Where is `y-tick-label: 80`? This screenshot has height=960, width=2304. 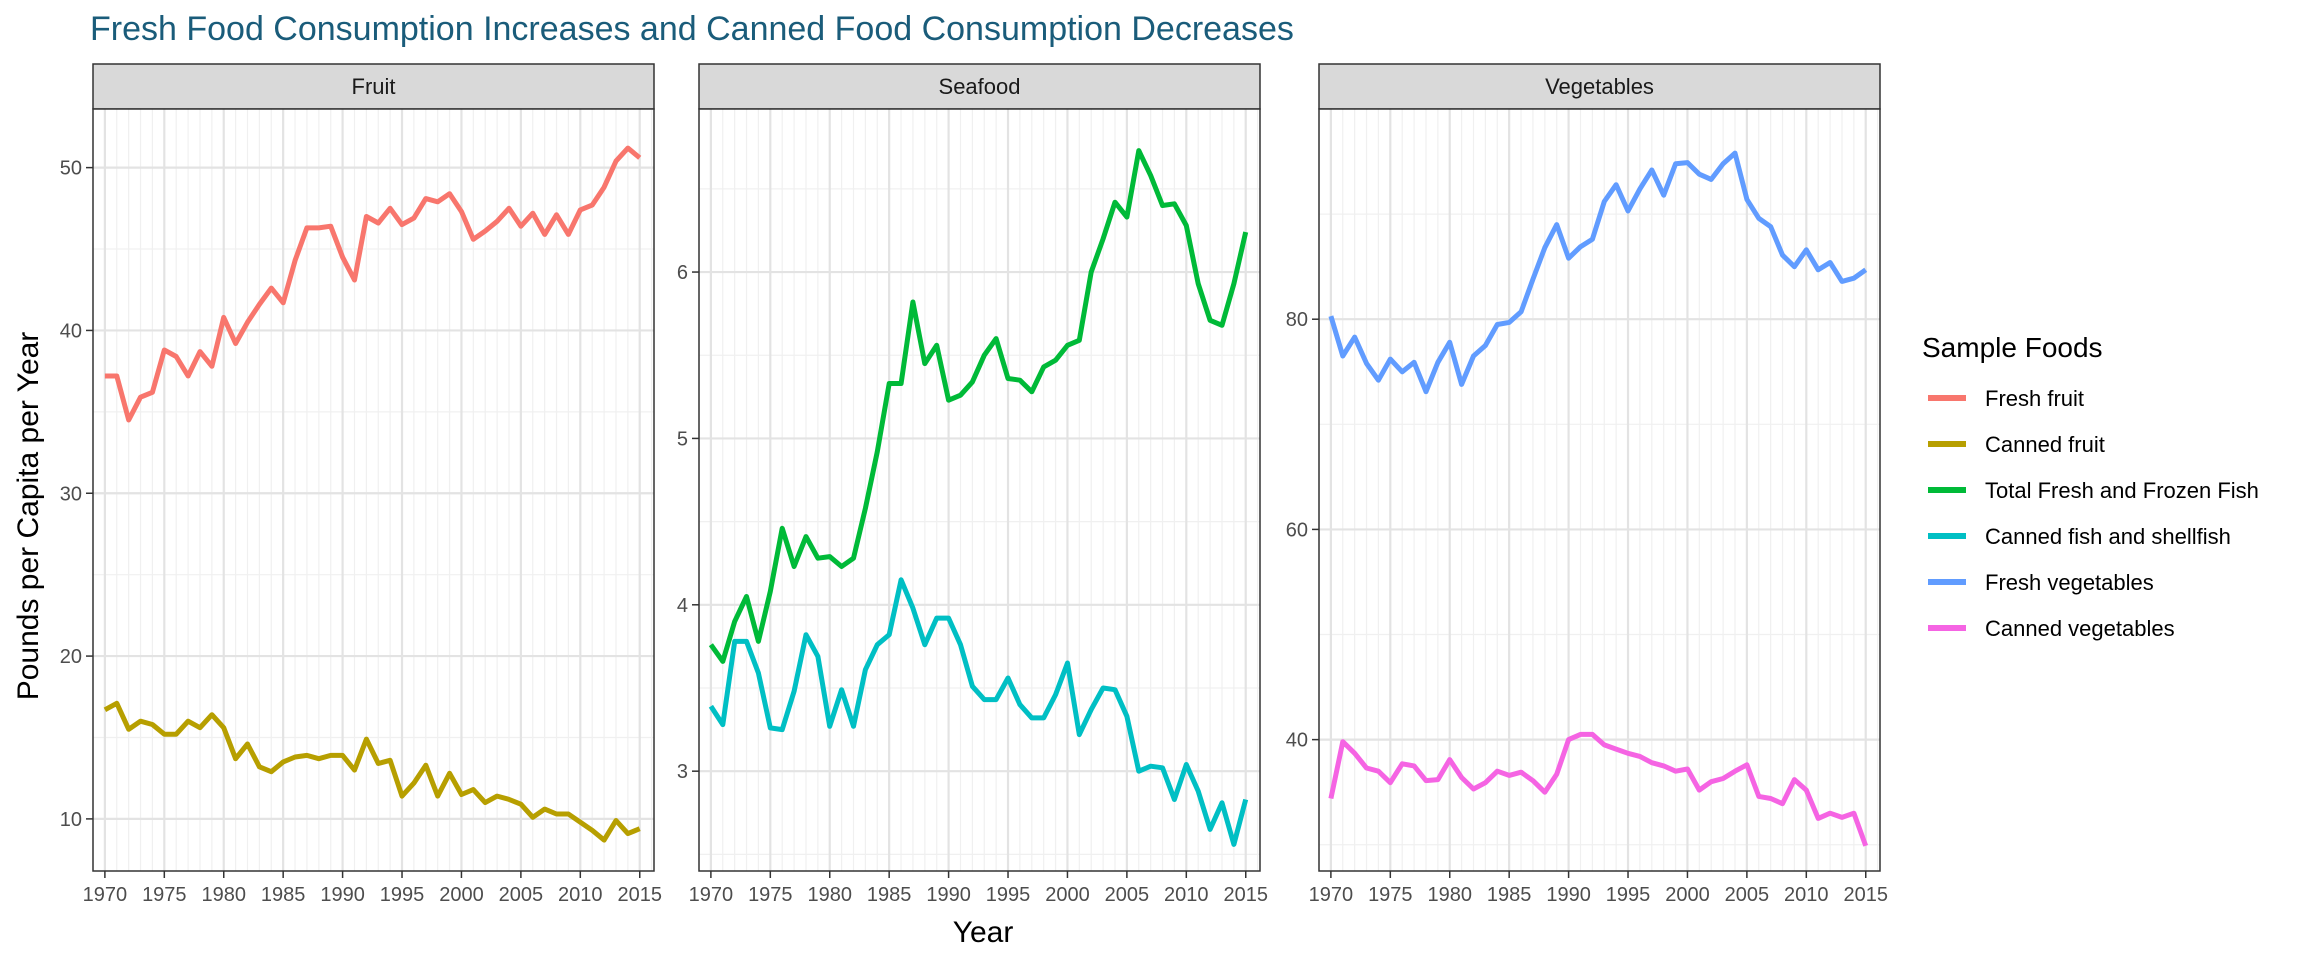
y-tick-label: 80 is located at coordinates (1297, 320).